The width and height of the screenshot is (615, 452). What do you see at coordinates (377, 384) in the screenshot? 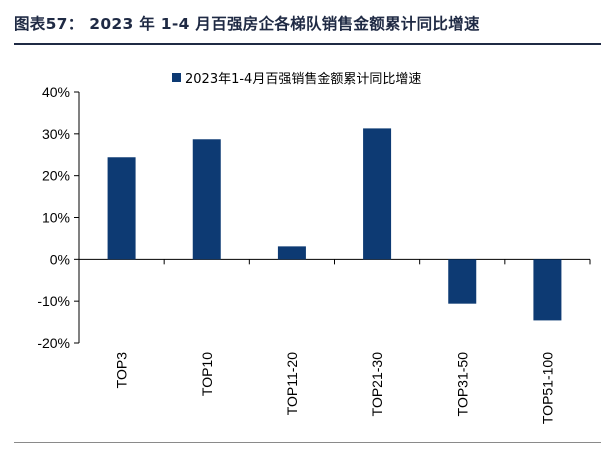
I see `x-tick-label: TOP21-30` at bounding box center [377, 384].